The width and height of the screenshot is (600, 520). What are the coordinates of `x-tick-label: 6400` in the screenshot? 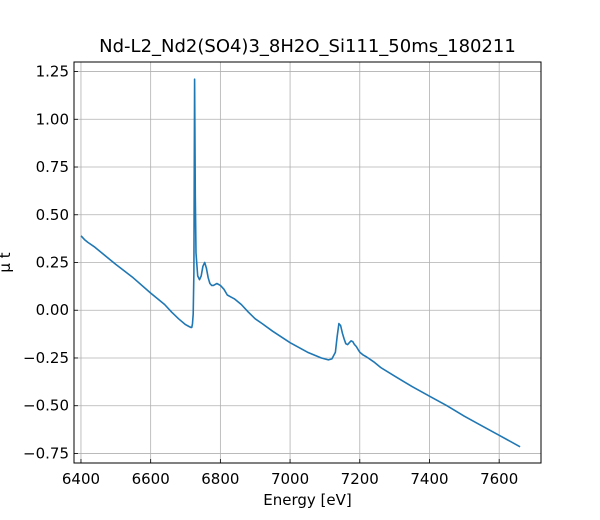 It's located at (81, 479).